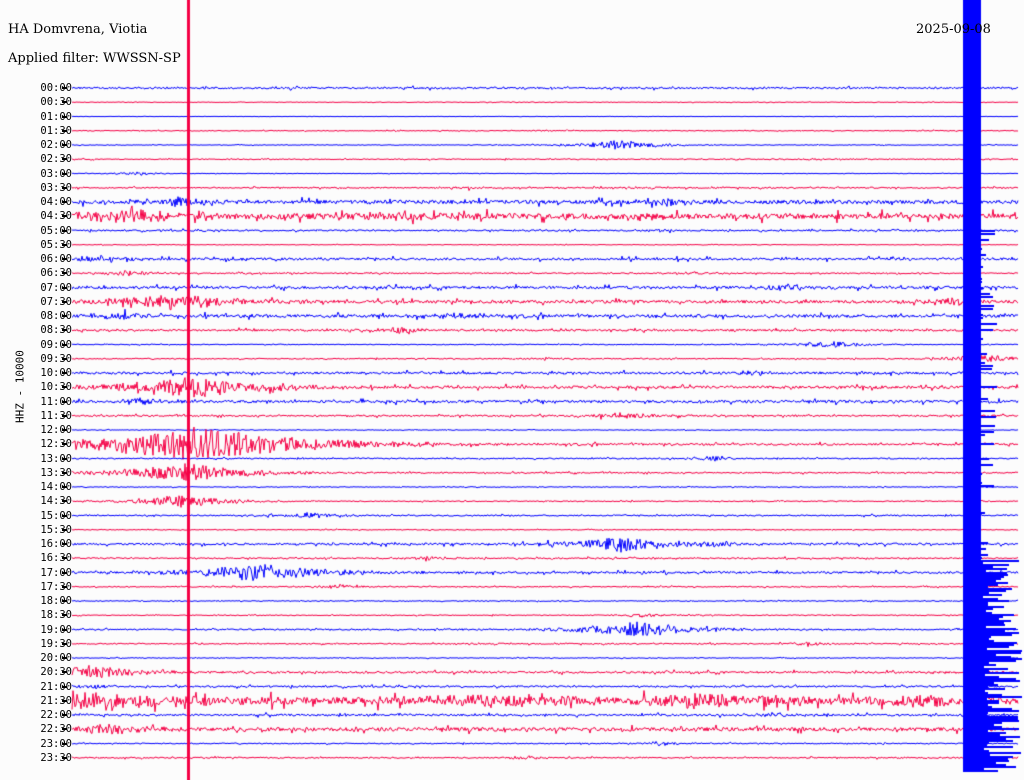  Describe the element at coordinates (56, 145) in the screenshot. I see `time-axis-label: 02:00` at that location.